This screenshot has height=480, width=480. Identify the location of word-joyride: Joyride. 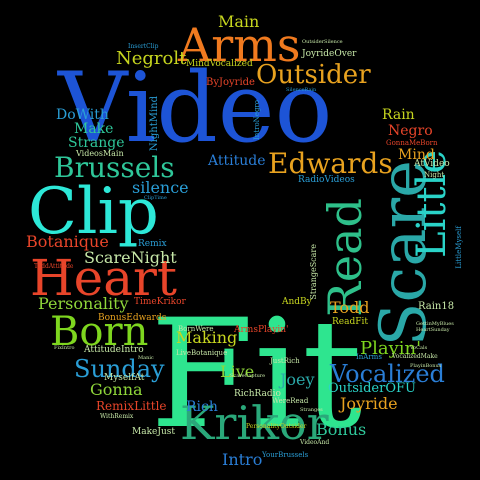
(369, 403).